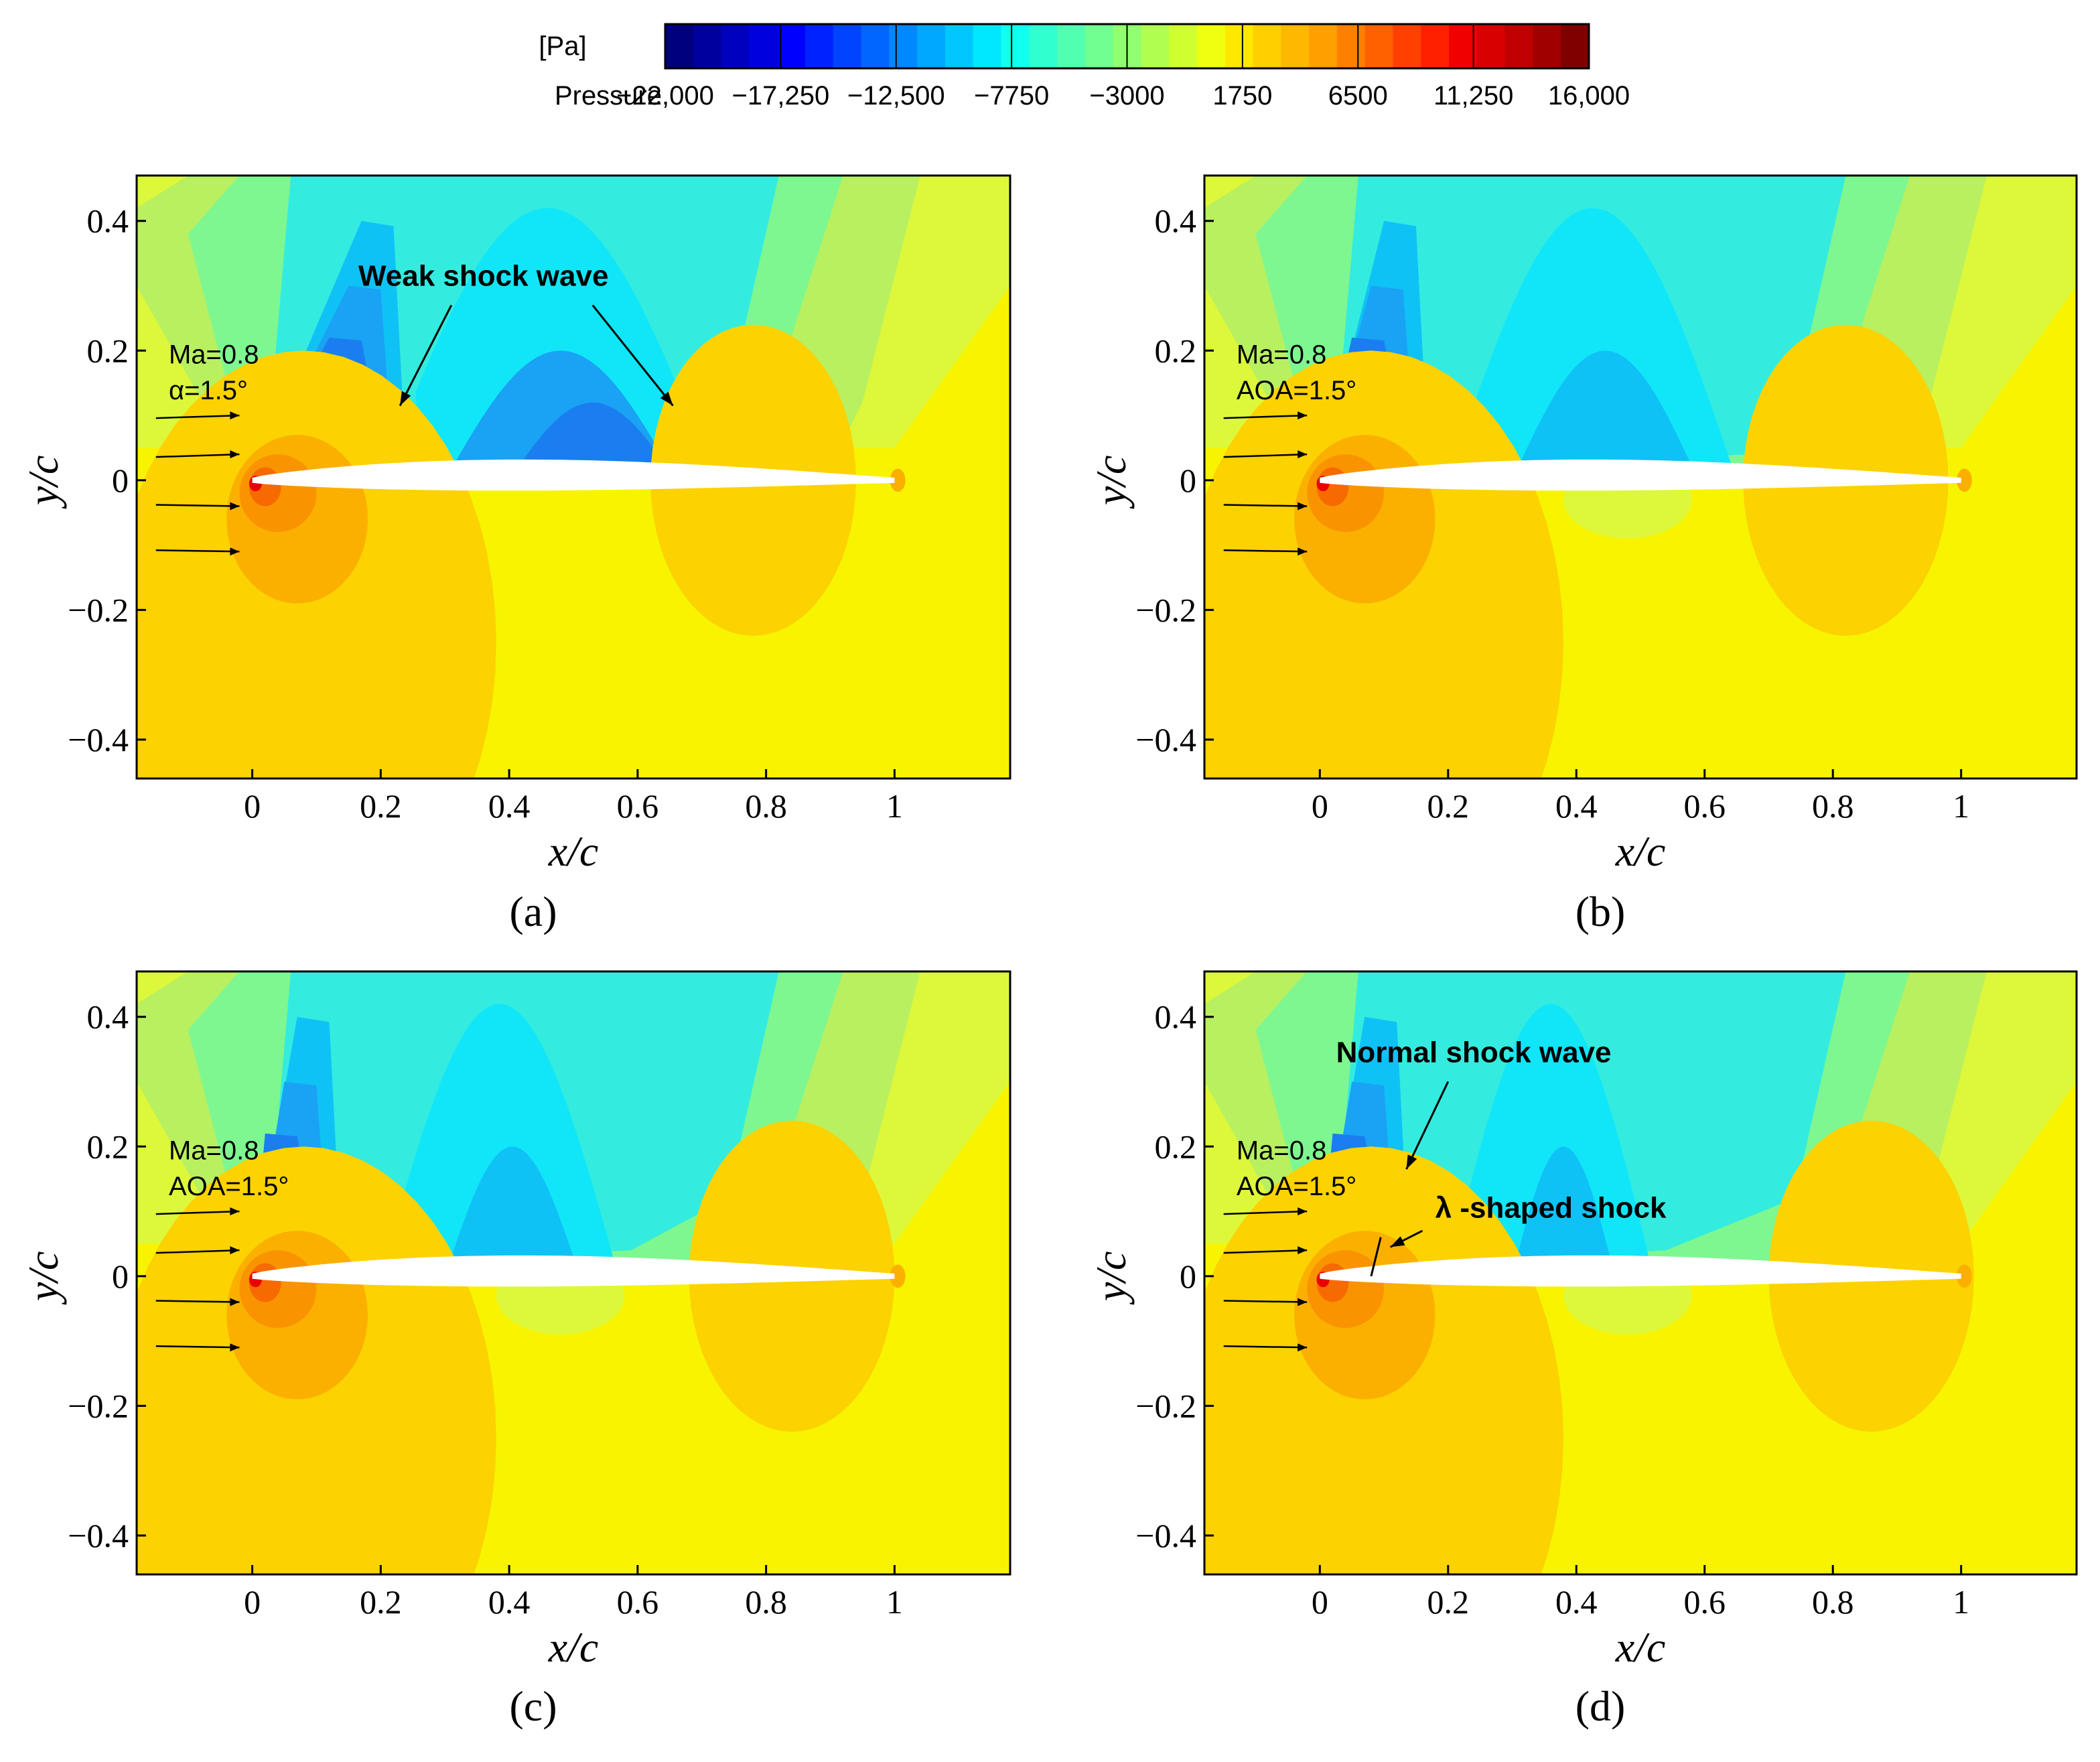  I want to click on colorbar-tick-label: 16,000, so click(1589, 96).